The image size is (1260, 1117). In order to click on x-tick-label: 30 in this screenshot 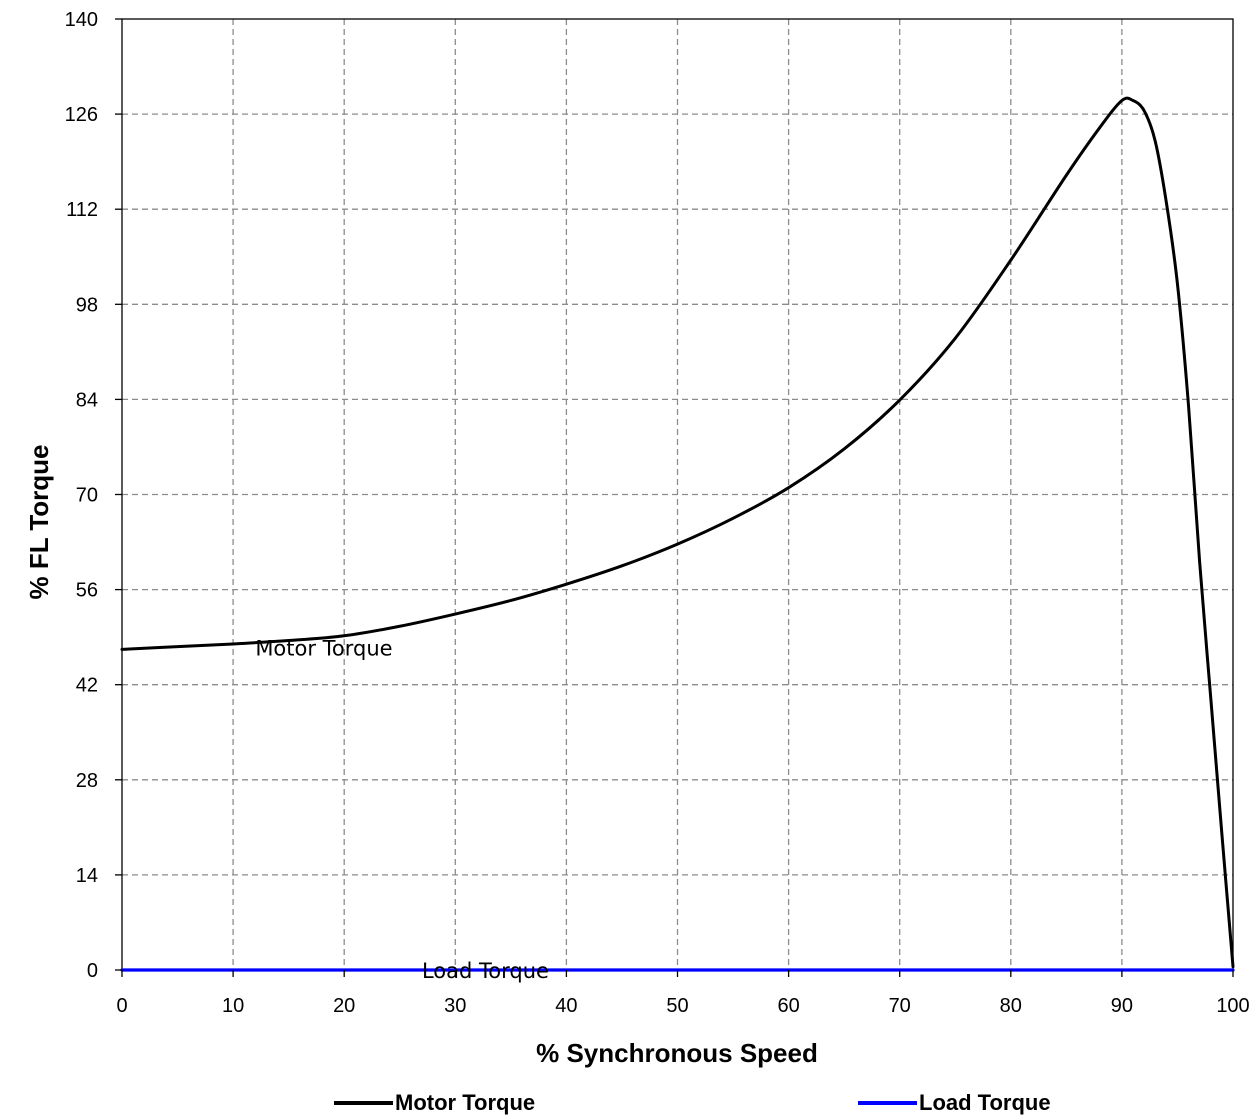, I will do `click(455, 1006)`.